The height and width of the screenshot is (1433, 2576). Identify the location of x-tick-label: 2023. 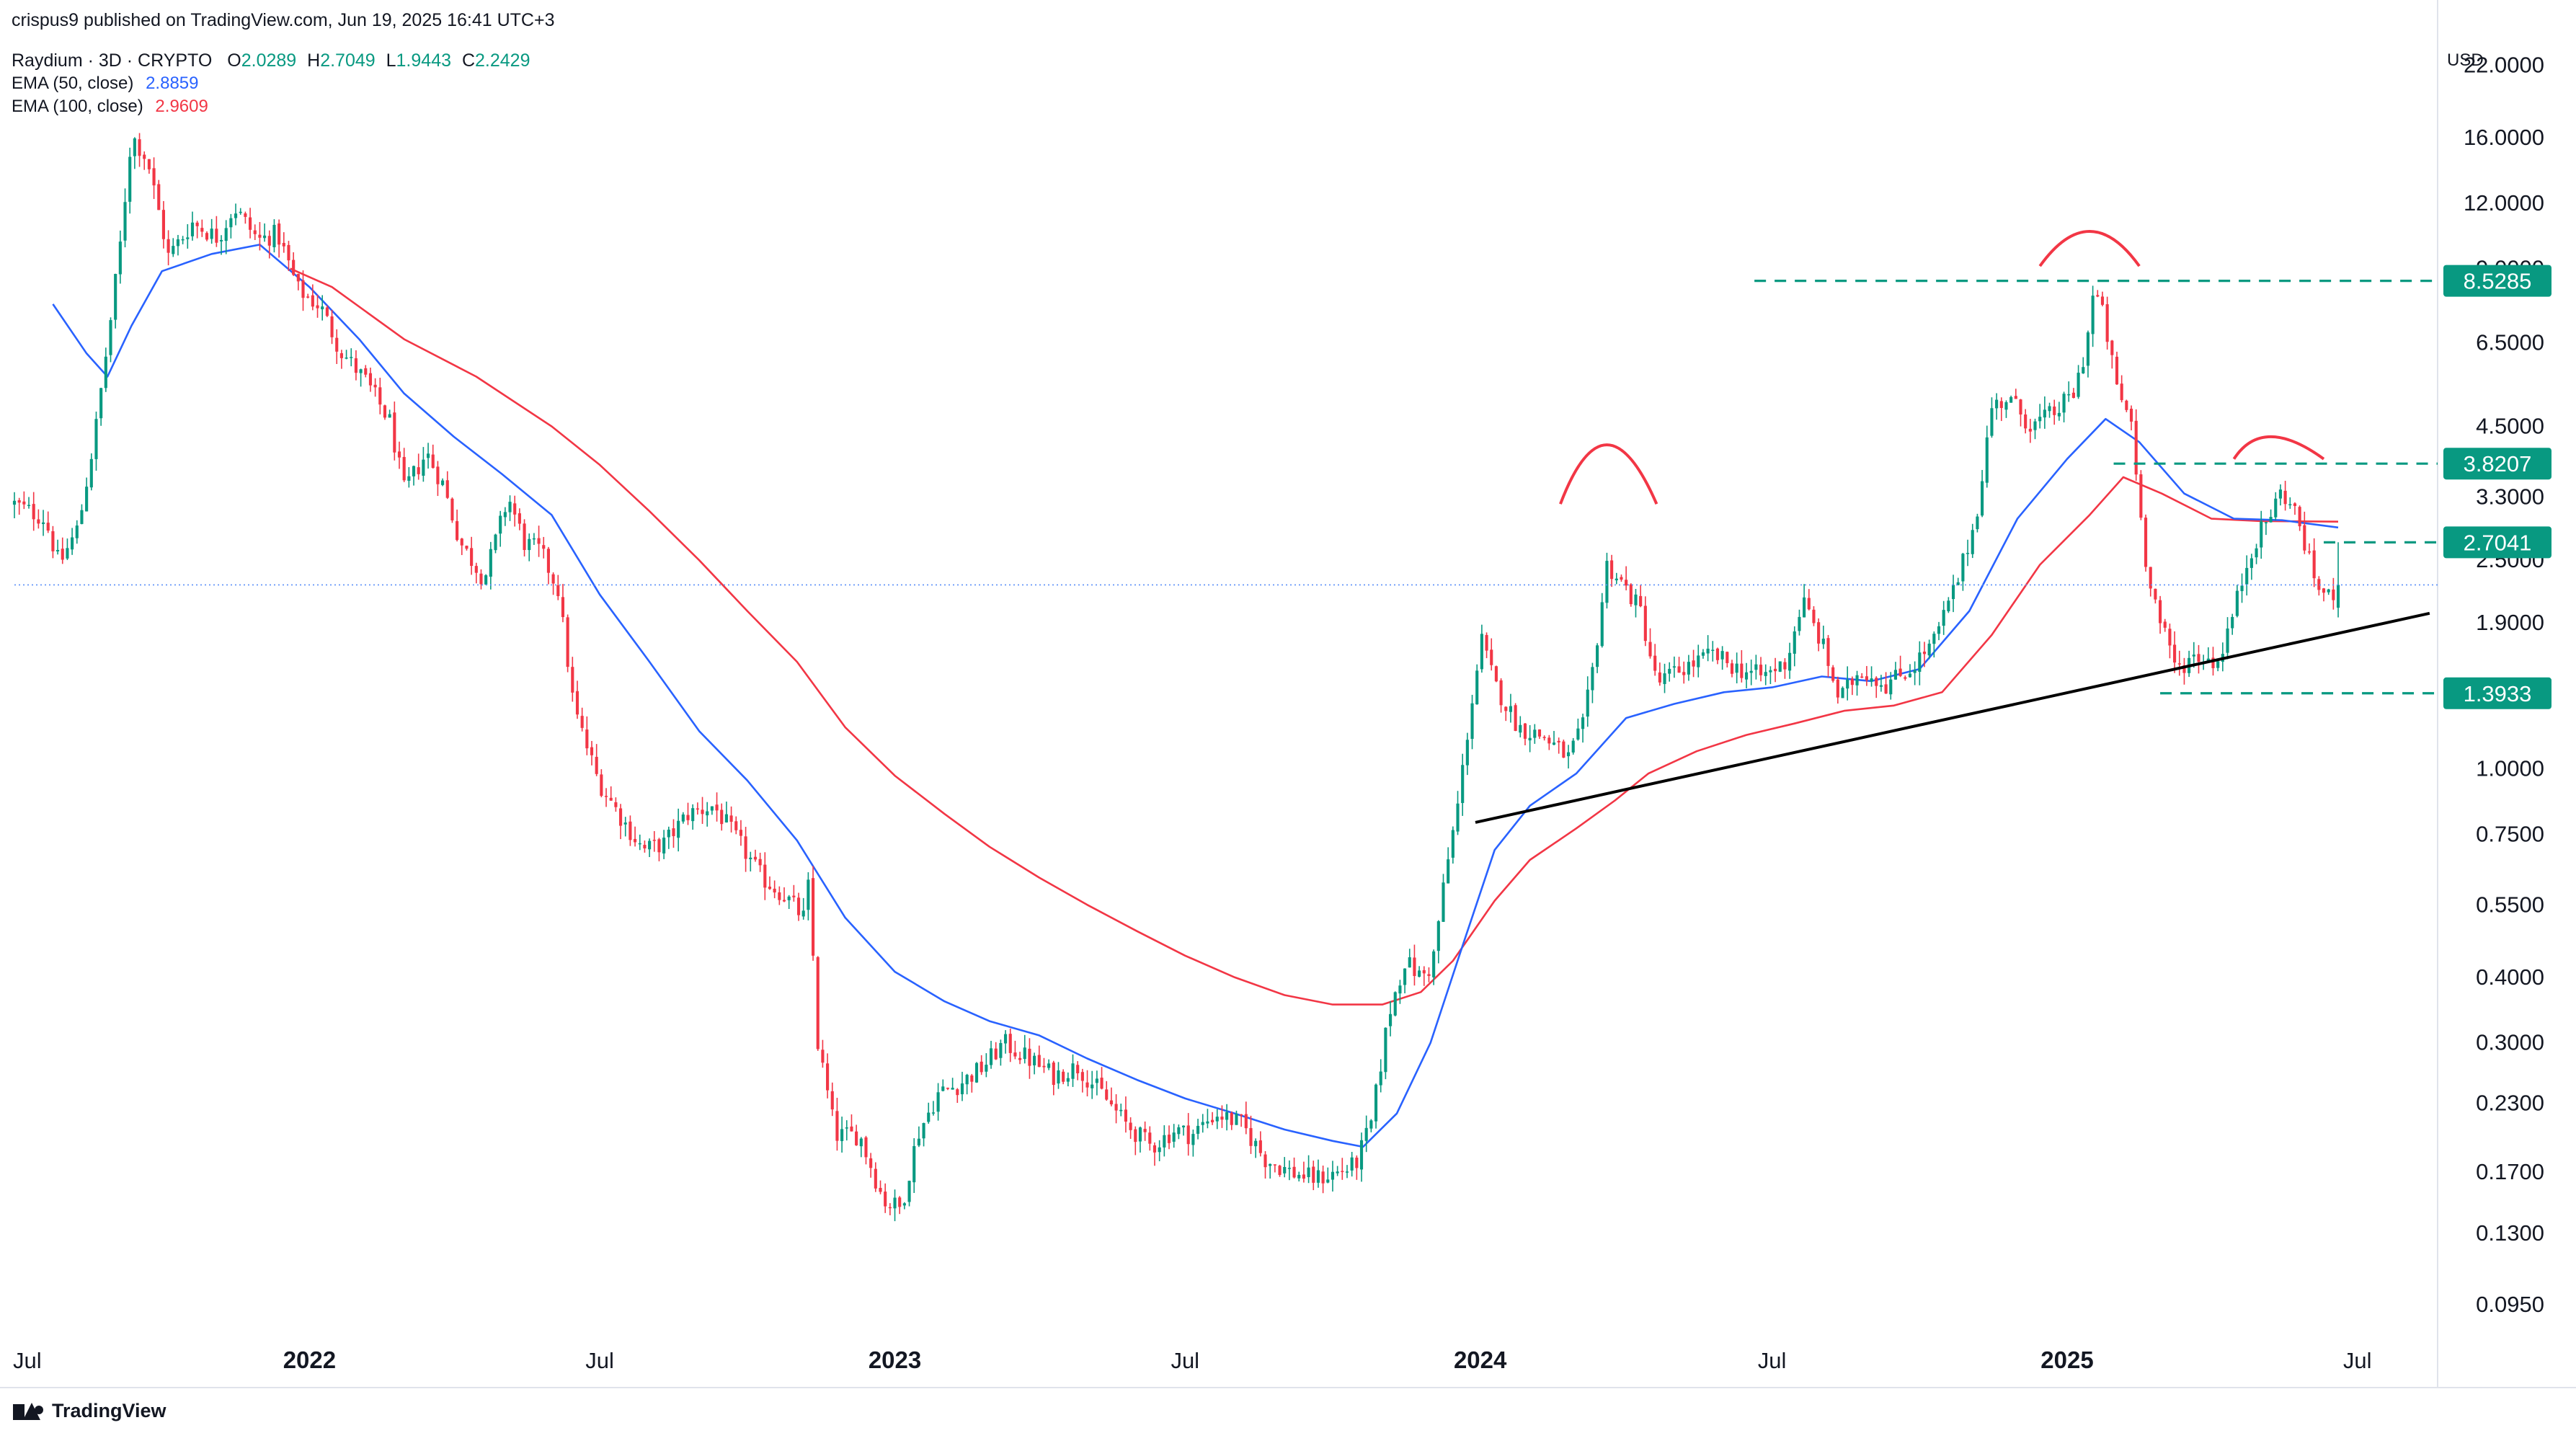
(895, 1360).